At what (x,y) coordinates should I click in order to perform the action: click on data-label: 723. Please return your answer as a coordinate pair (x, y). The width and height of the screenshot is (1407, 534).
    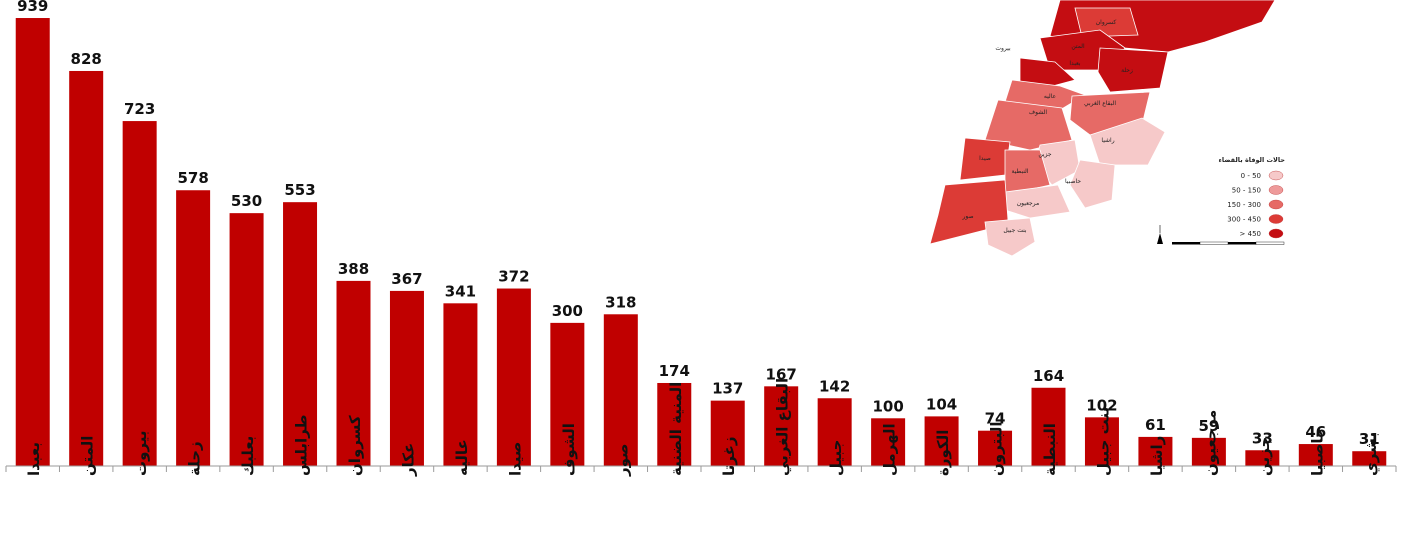
    Looking at the image, I should click on (139, 109).